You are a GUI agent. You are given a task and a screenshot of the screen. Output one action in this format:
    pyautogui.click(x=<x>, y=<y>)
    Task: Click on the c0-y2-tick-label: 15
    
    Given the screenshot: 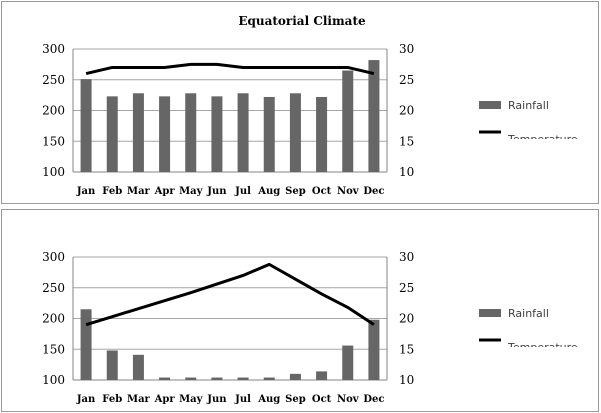 What is the action you would take?
    pyautogui.click(x=406, y=141)
    